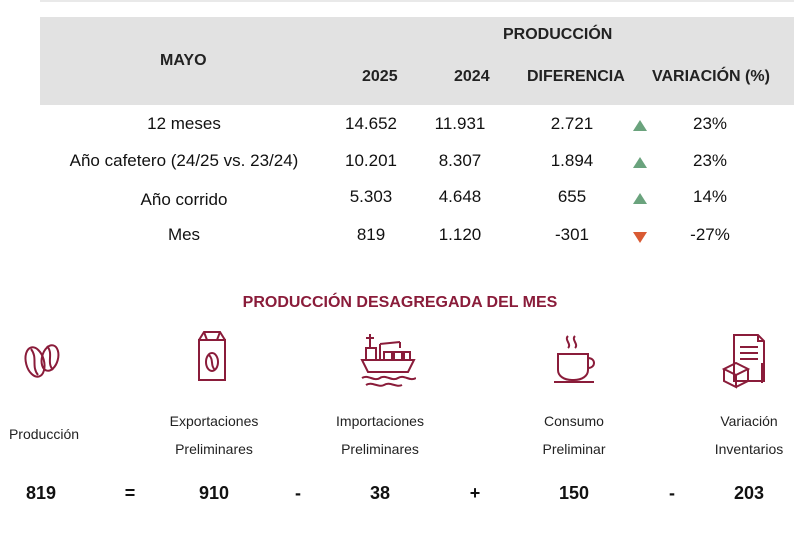 Image resolution: width=800 pixels, height=533 pixels. Describe the element at coordinates (574, 493) in the screenshot. I see `value-consumption: 150` at that location.